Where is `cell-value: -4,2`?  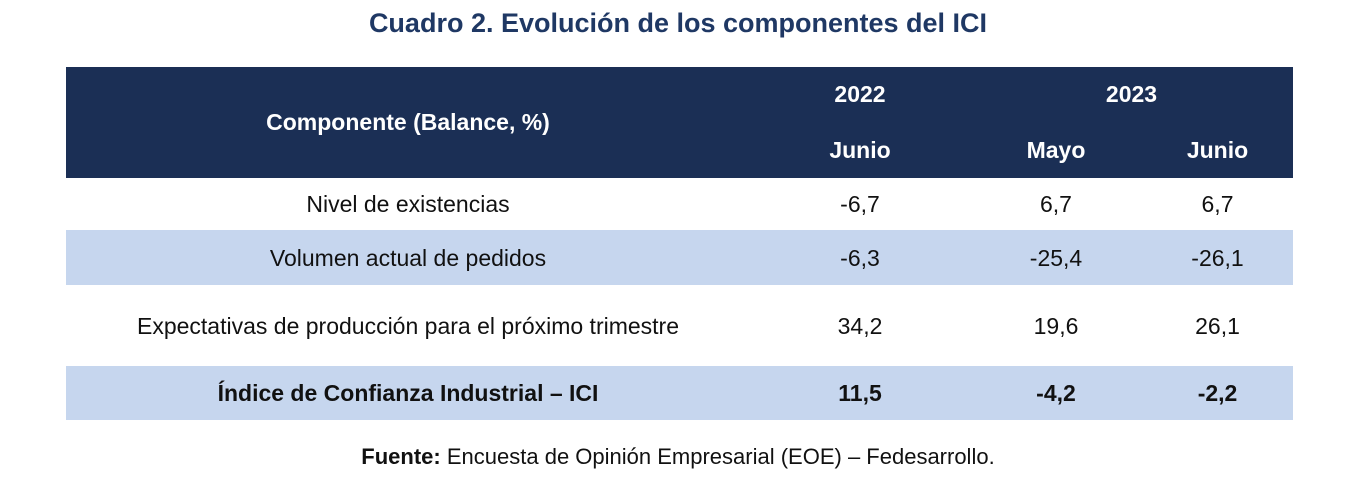
cell-value: -4,2 is located at coordinates (1056, 393).